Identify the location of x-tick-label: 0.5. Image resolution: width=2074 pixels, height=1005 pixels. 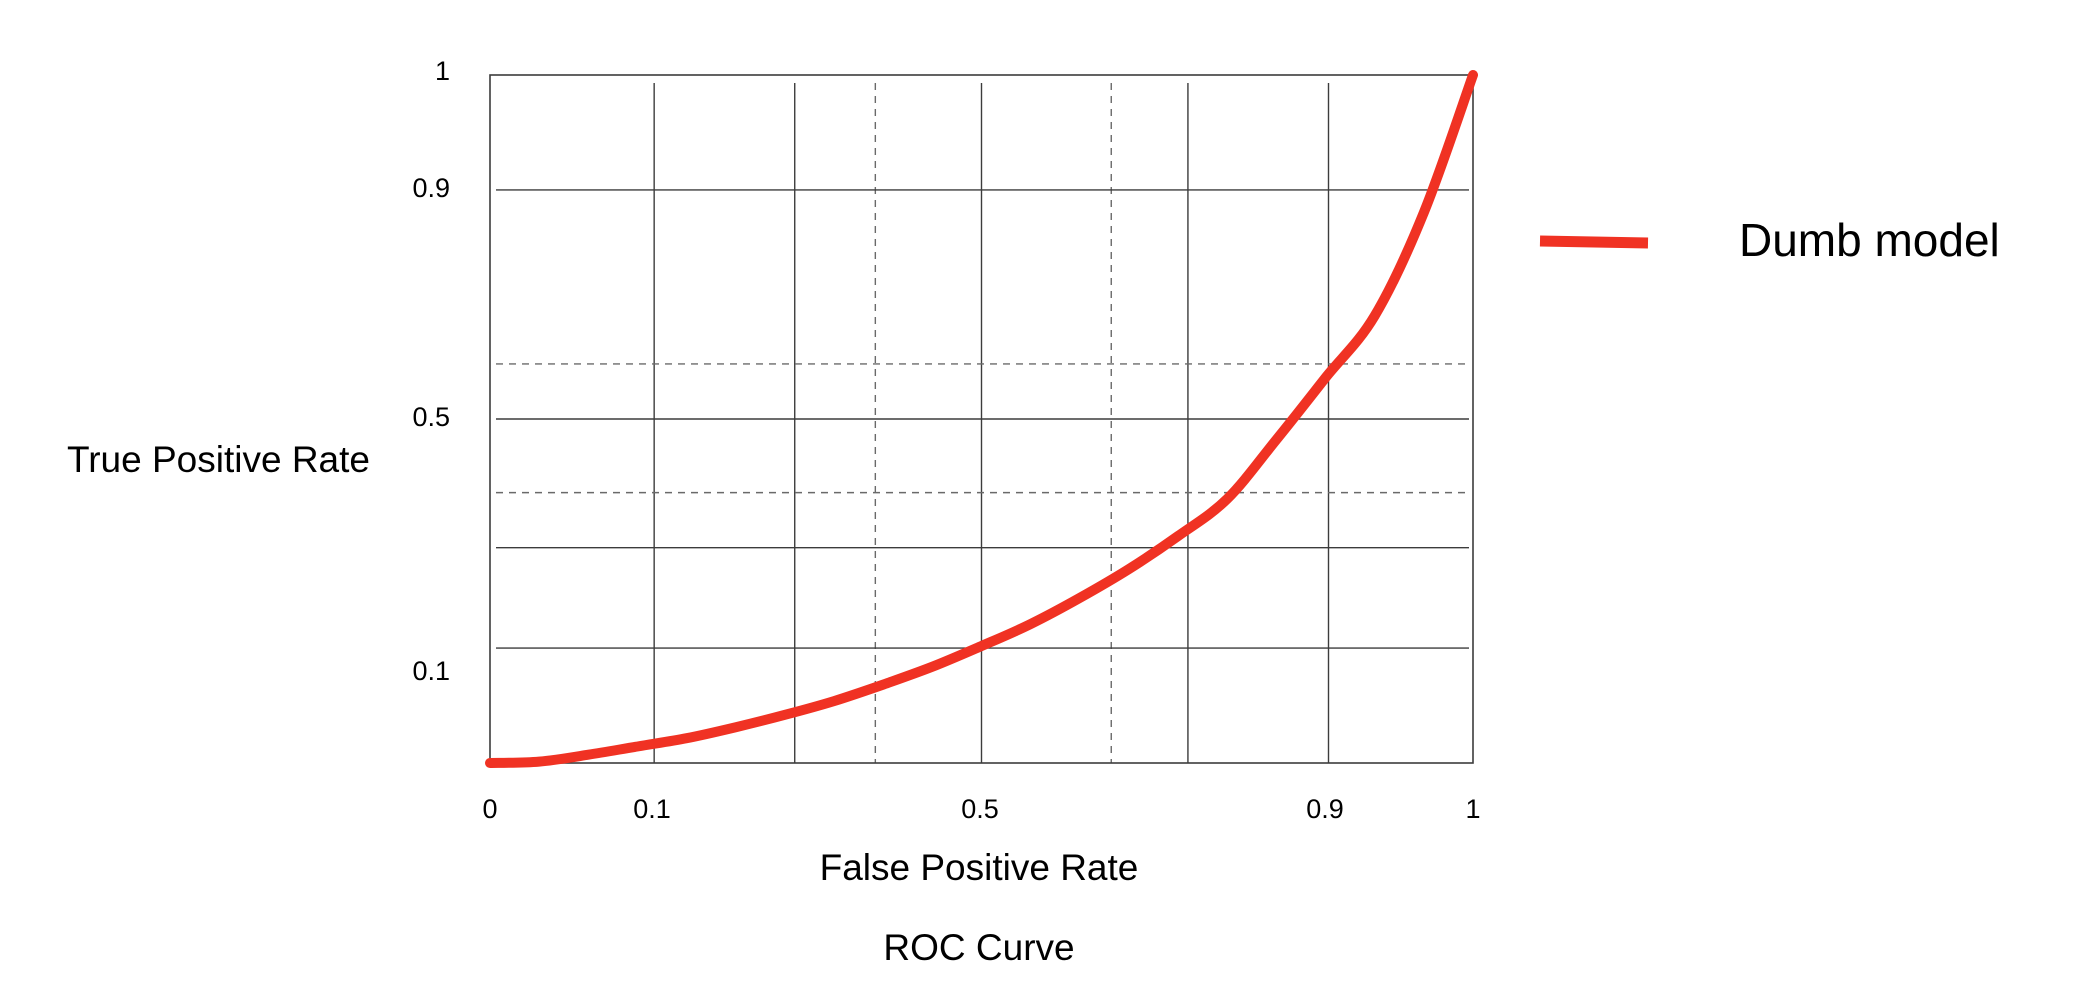
(980, 809).